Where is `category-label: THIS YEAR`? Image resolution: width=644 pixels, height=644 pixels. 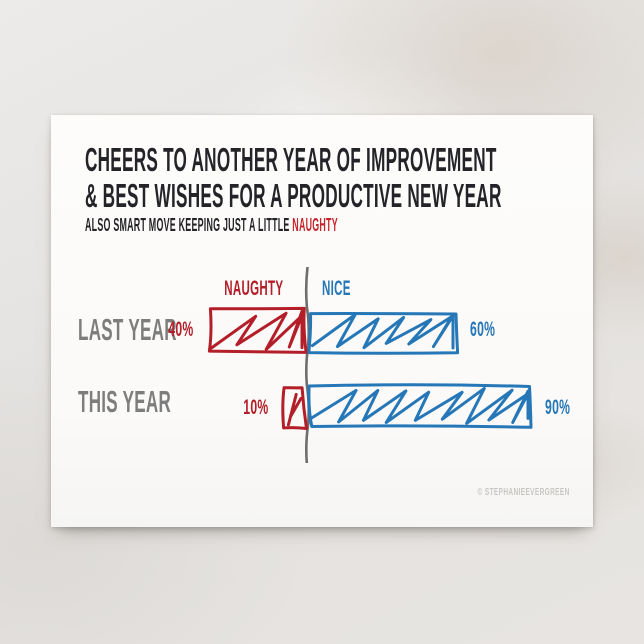
category-label: THIS YEAR is located at coordinates (125, 401).